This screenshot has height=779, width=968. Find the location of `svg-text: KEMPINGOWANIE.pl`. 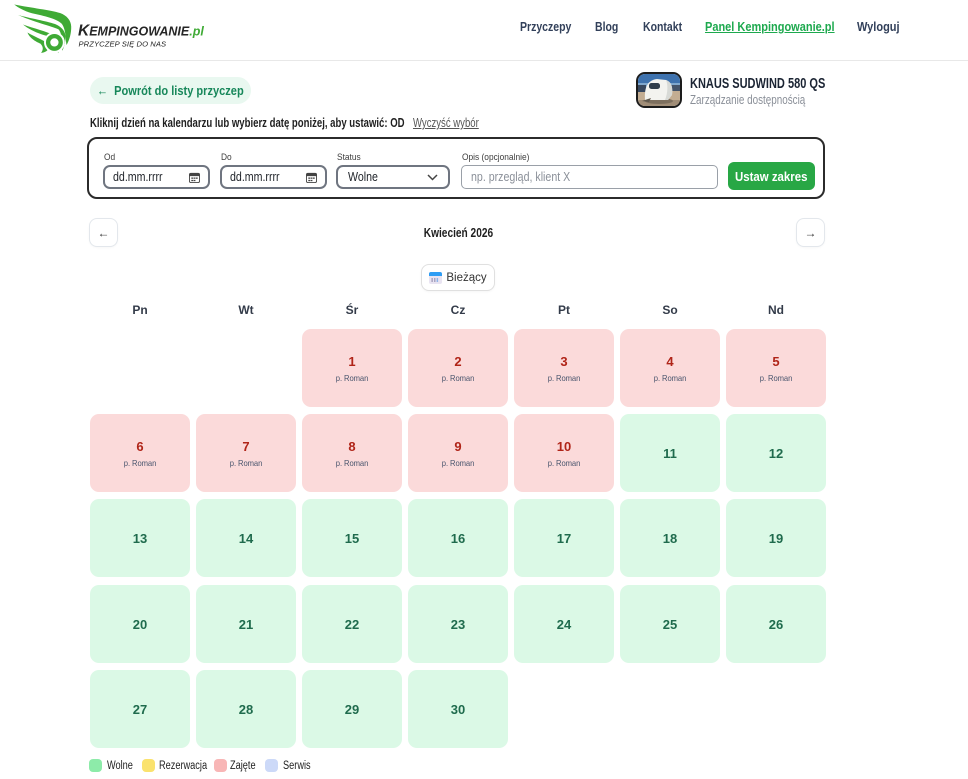

svg-text: KEMPINGOWANIE.pl is located at coordinates (141, 31).